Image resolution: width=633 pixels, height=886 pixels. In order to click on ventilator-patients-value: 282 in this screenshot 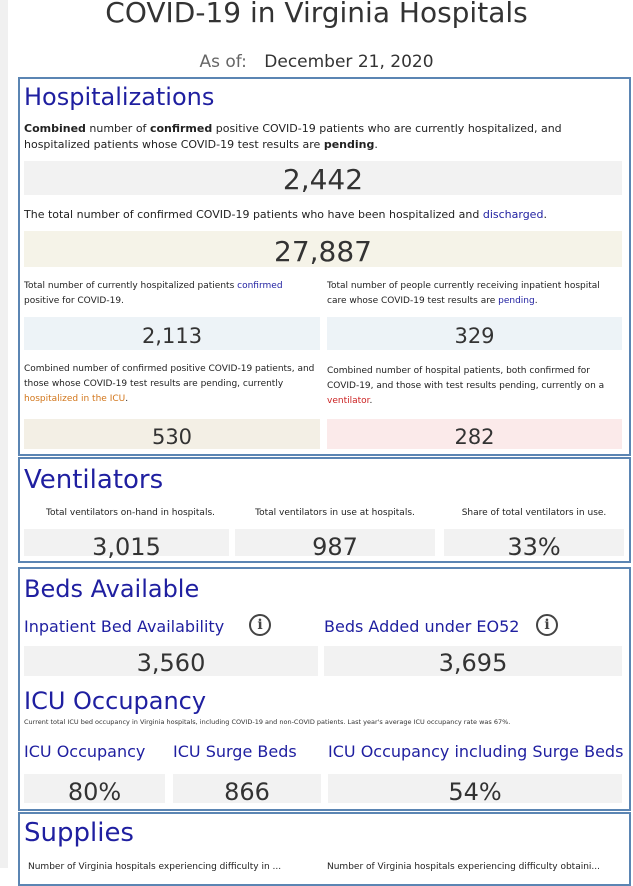, I will do `click(474, 434)`.